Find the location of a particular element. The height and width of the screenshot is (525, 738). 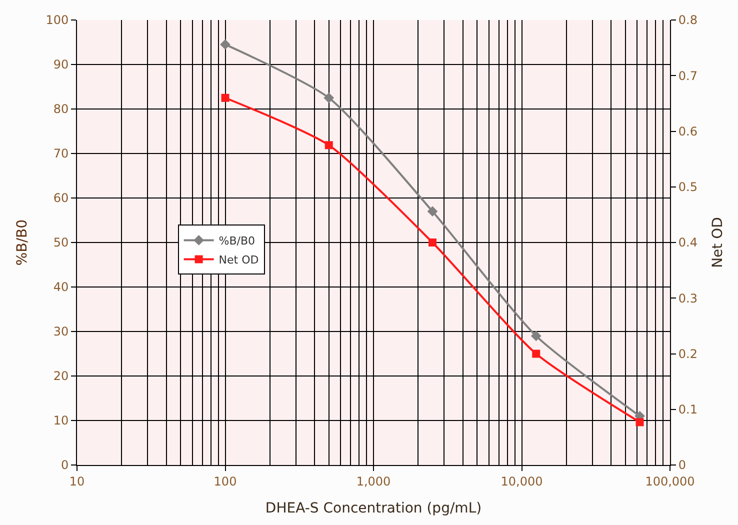

x-tick-label: 100 is located at coordinates (225, 481).